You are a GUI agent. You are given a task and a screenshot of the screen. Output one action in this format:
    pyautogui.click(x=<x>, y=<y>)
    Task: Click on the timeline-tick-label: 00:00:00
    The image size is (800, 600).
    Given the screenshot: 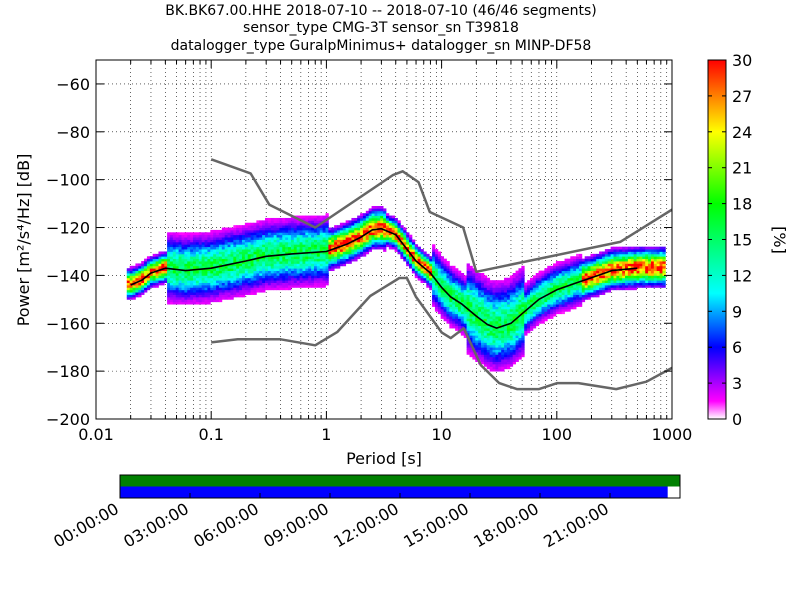 What is the action you would take?
    pyautogui.click(x=86, y=525)
    